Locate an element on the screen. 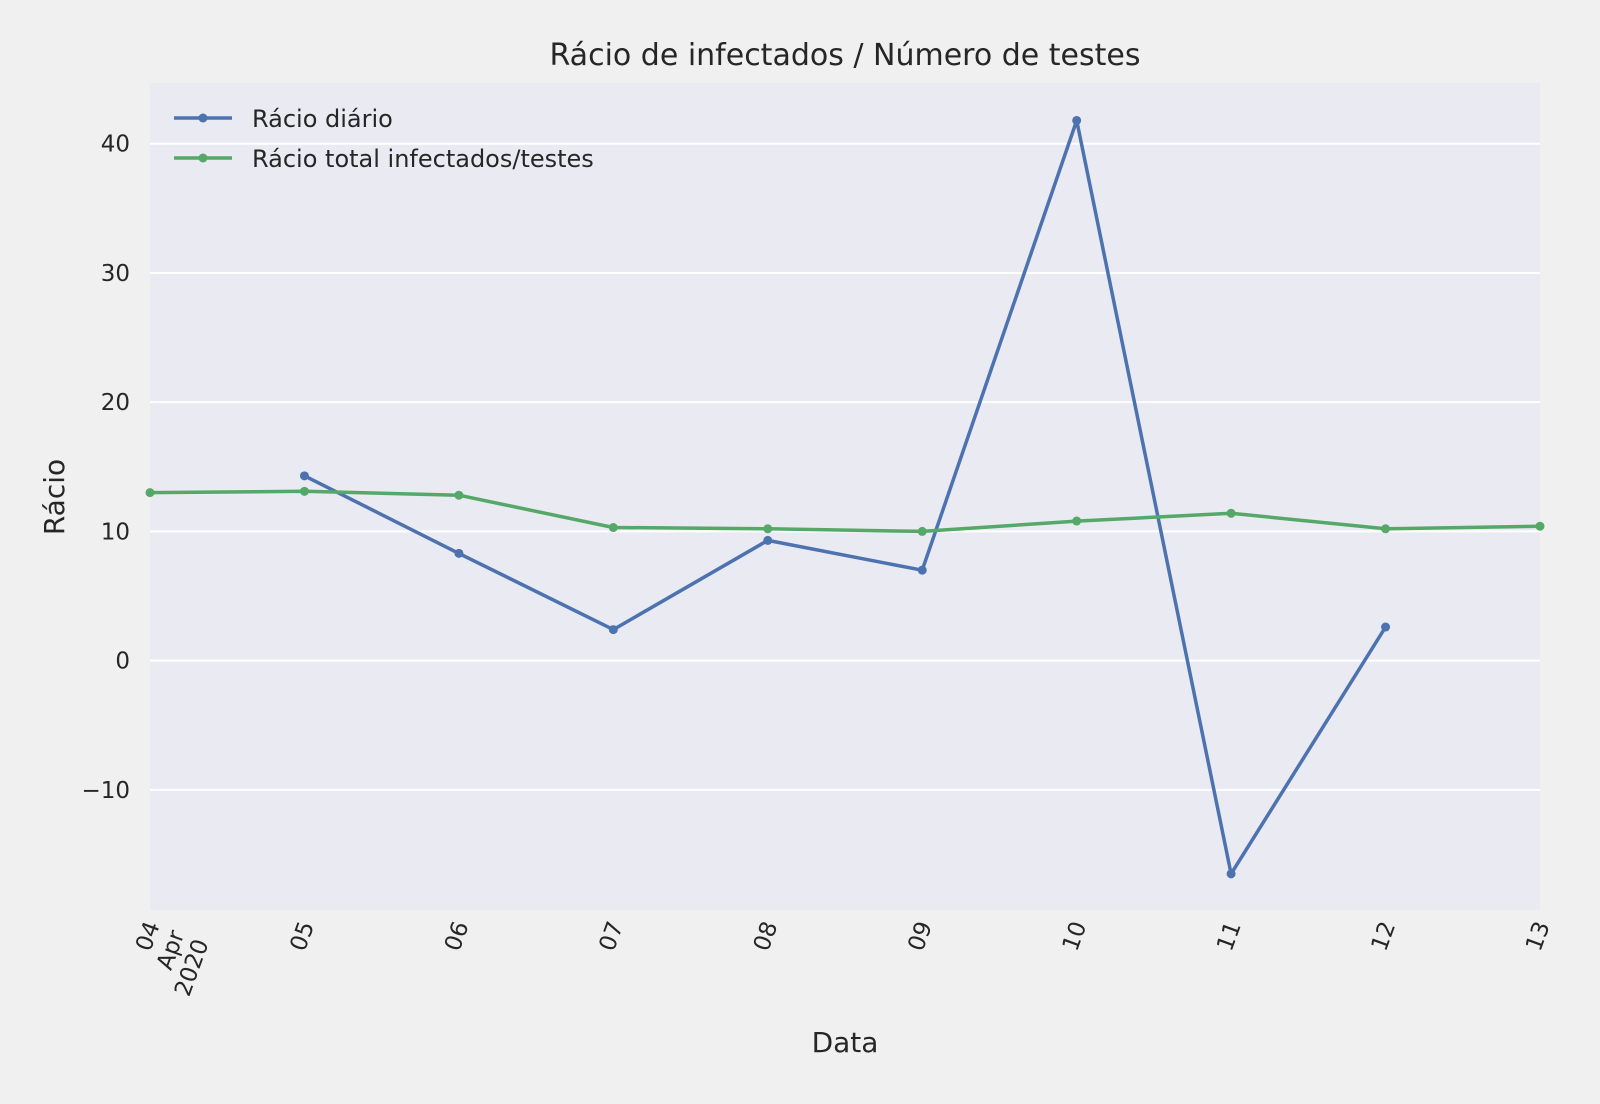 This screenshot has height=1104, width=1600. legend-label-racio-total: Rácio total infectados/testes is located at coordinates (423, 159).